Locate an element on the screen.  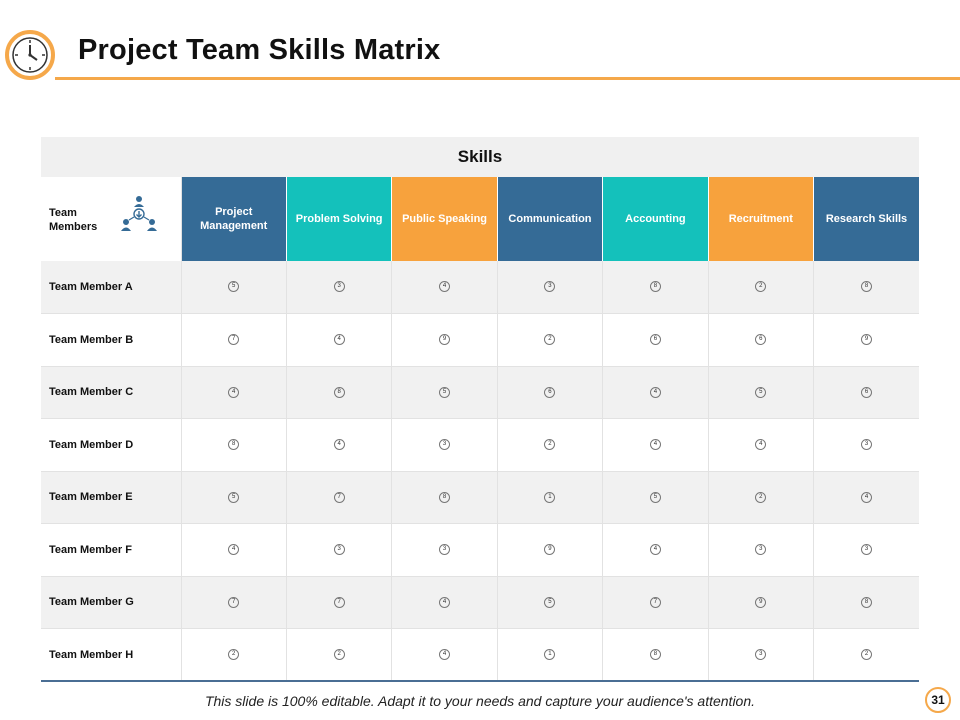
footer-divider is located at coordinates (480, 681).